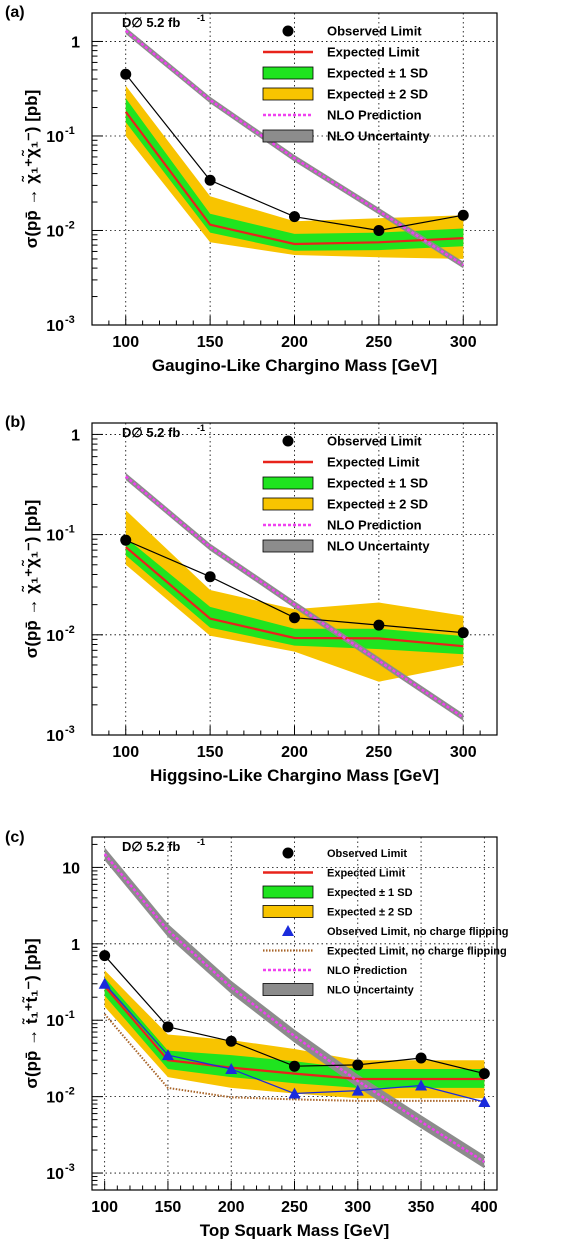  Describe the element at coordinates (15, 12) in the screenshot. I see `panel-label: (a)` at that location.